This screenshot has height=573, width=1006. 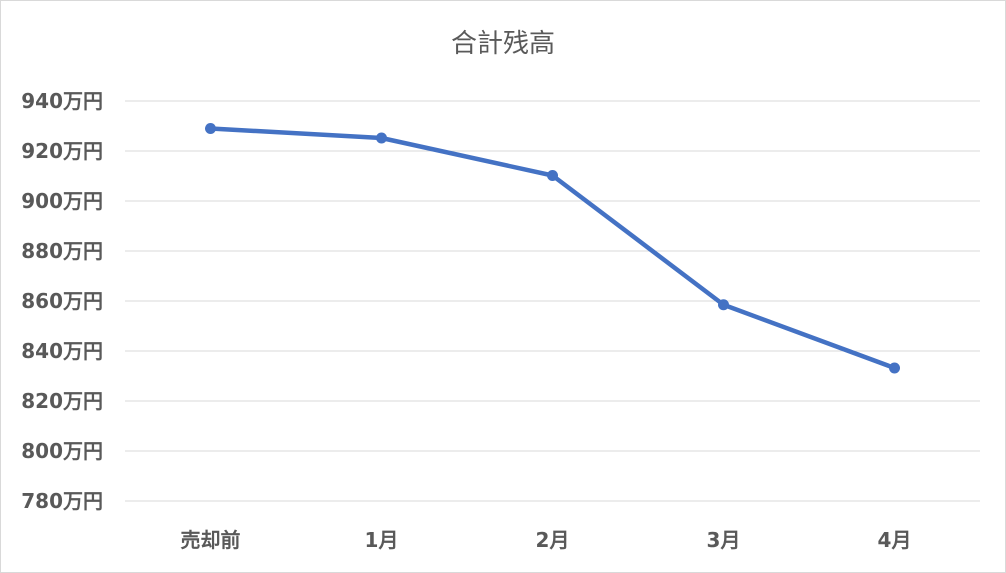 I want to click on x-tick-label: 4月, so click(x=895, y=540).